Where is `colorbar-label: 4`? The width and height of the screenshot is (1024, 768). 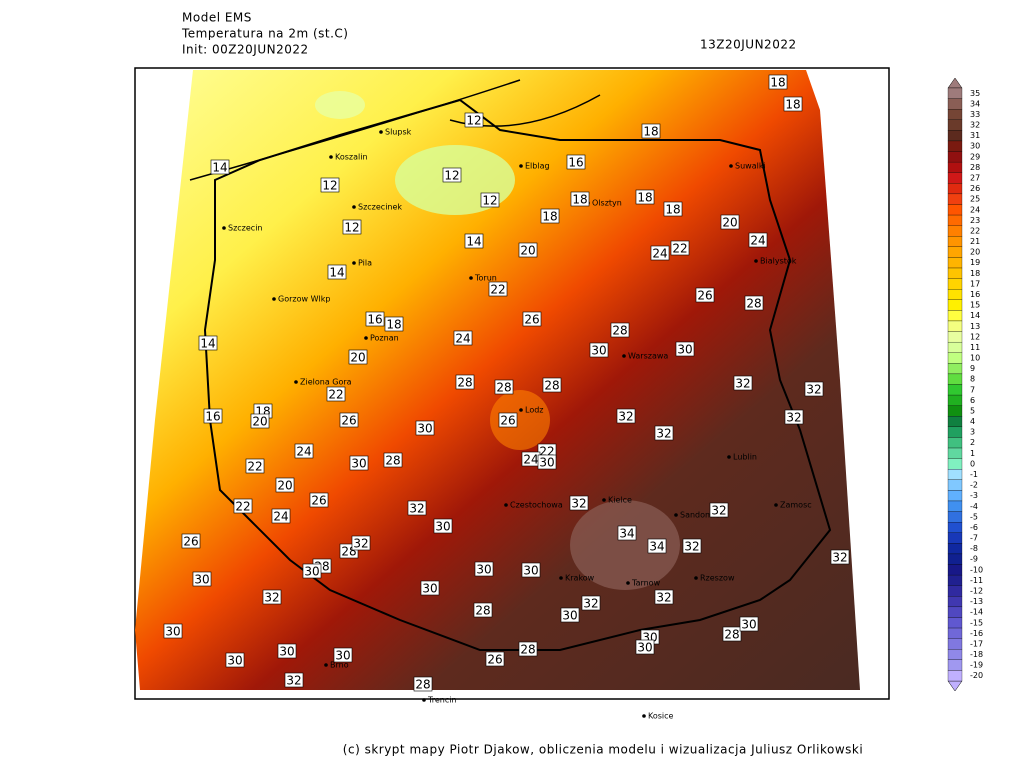
colorbar-label: 4 is located at coordinates (972, 421).